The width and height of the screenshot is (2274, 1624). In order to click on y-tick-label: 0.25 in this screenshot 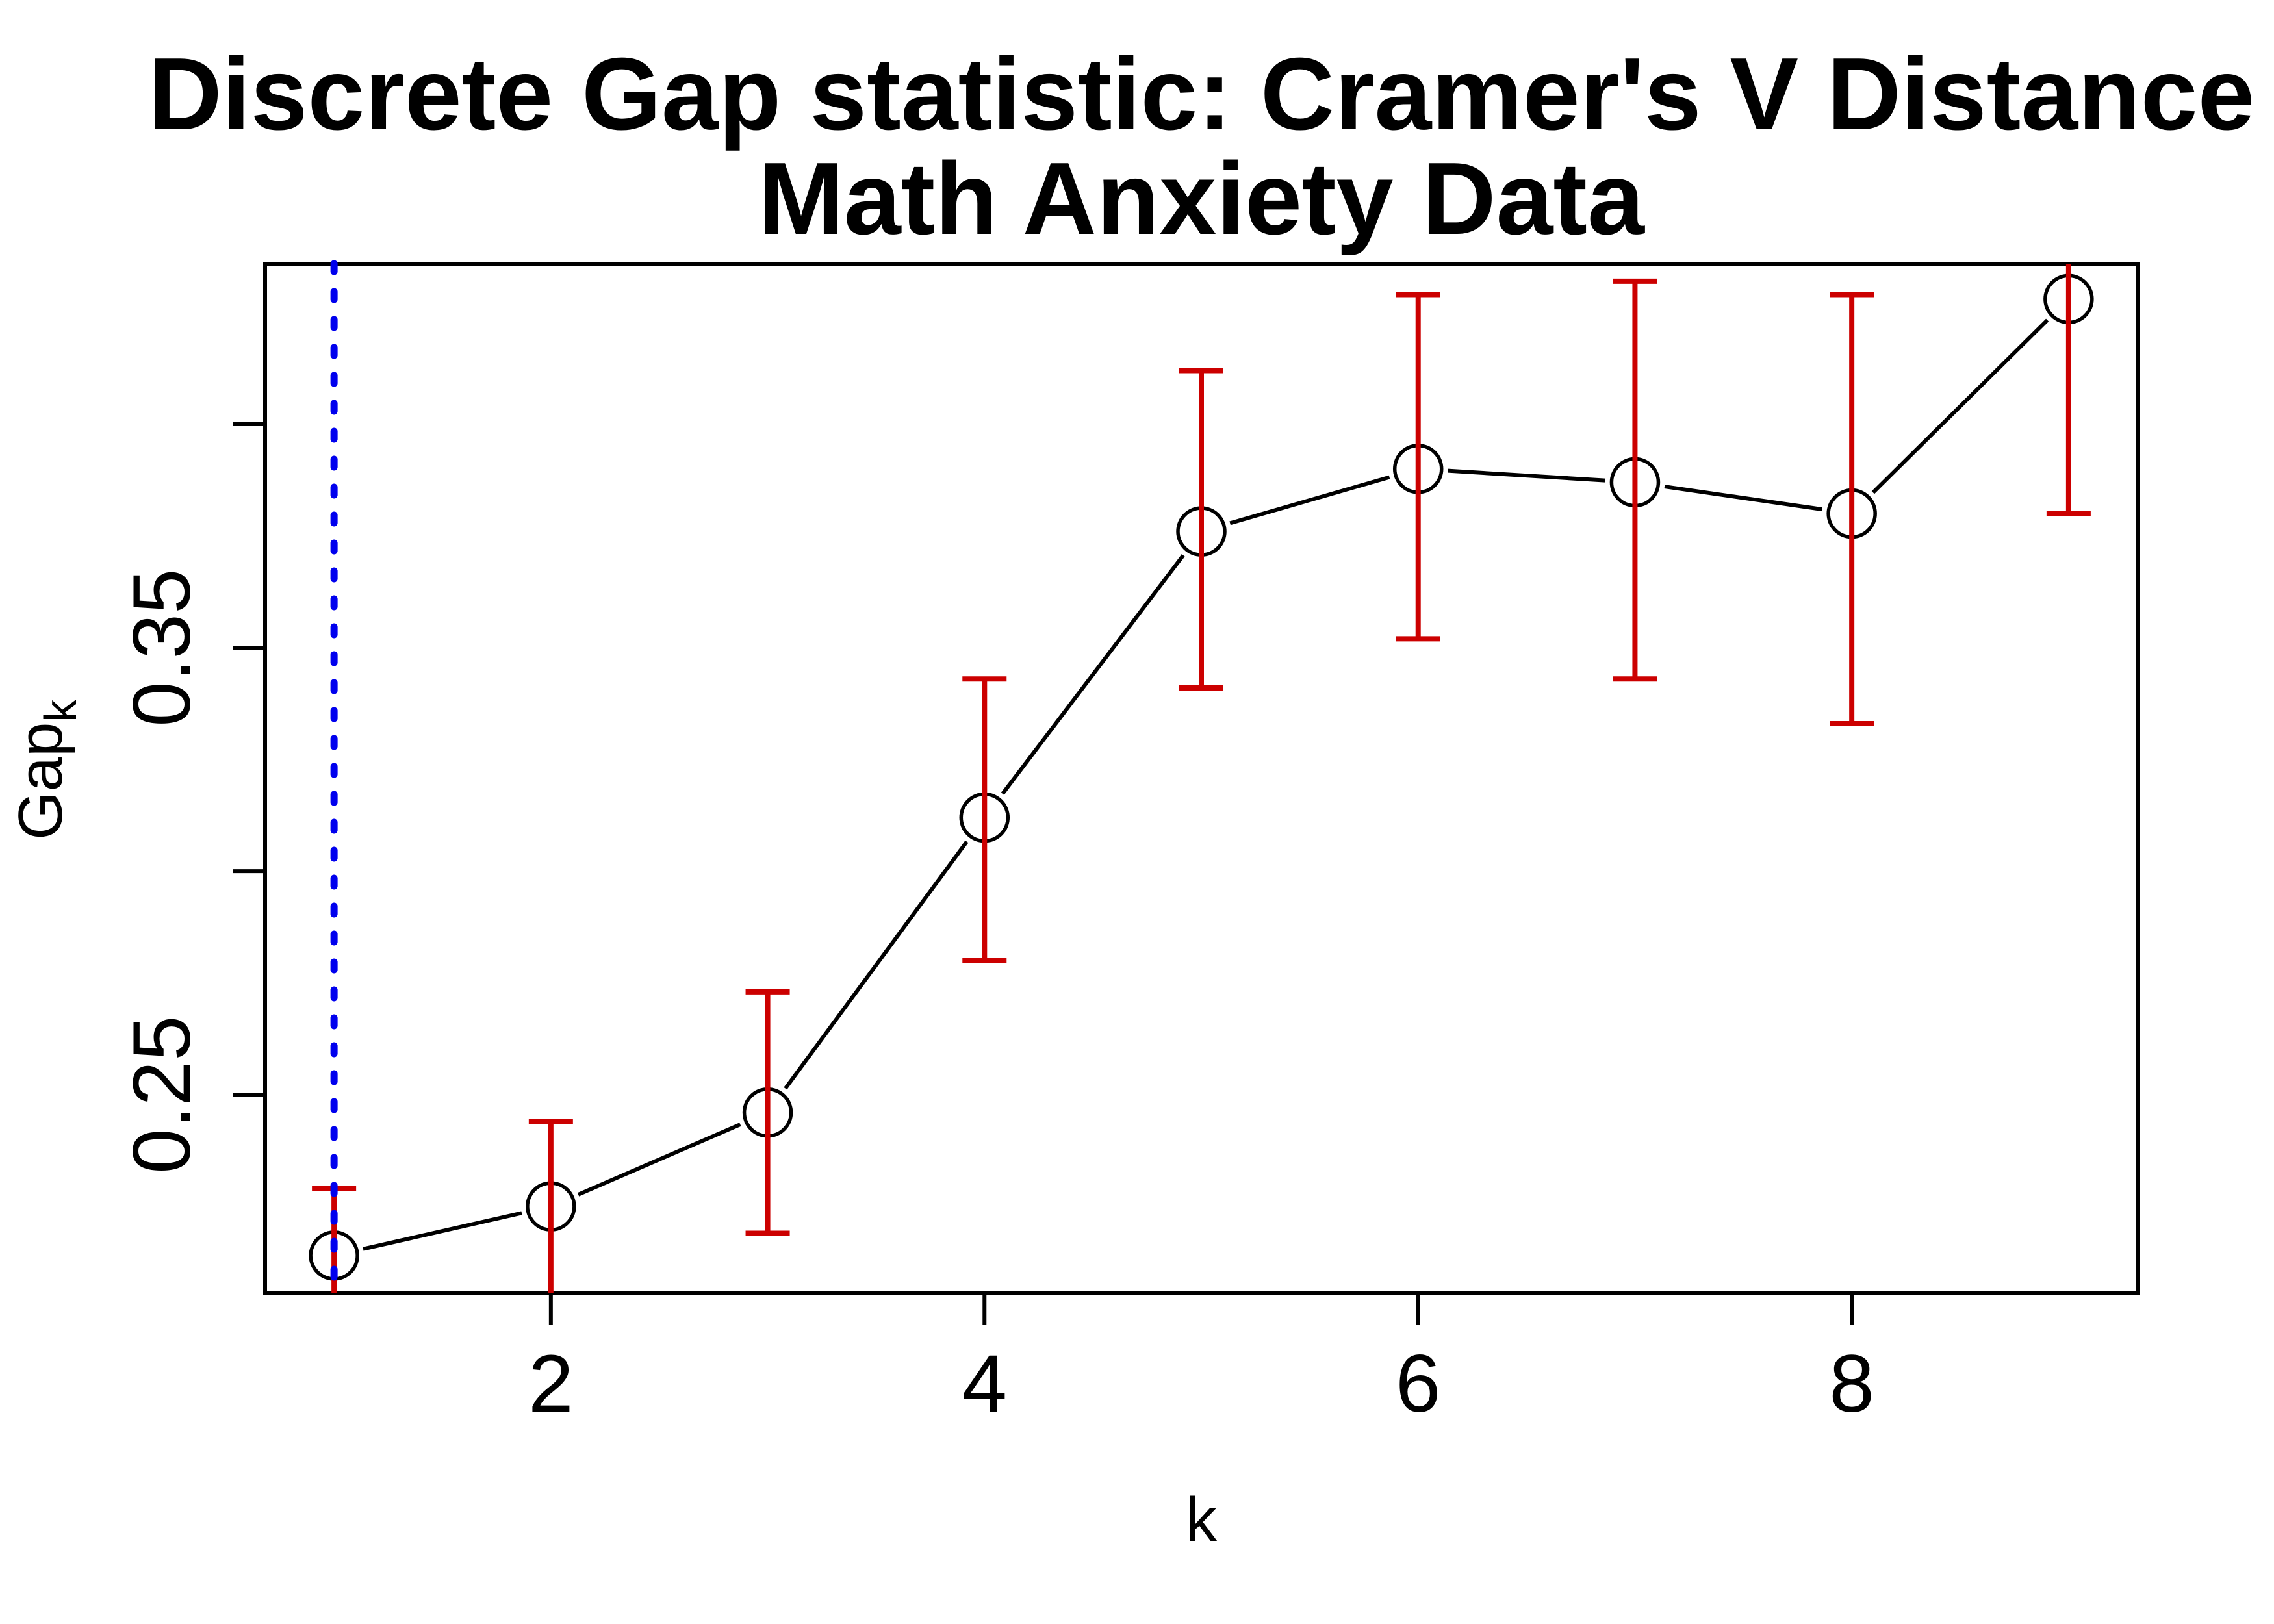, I will do `click(162, 1095)`.